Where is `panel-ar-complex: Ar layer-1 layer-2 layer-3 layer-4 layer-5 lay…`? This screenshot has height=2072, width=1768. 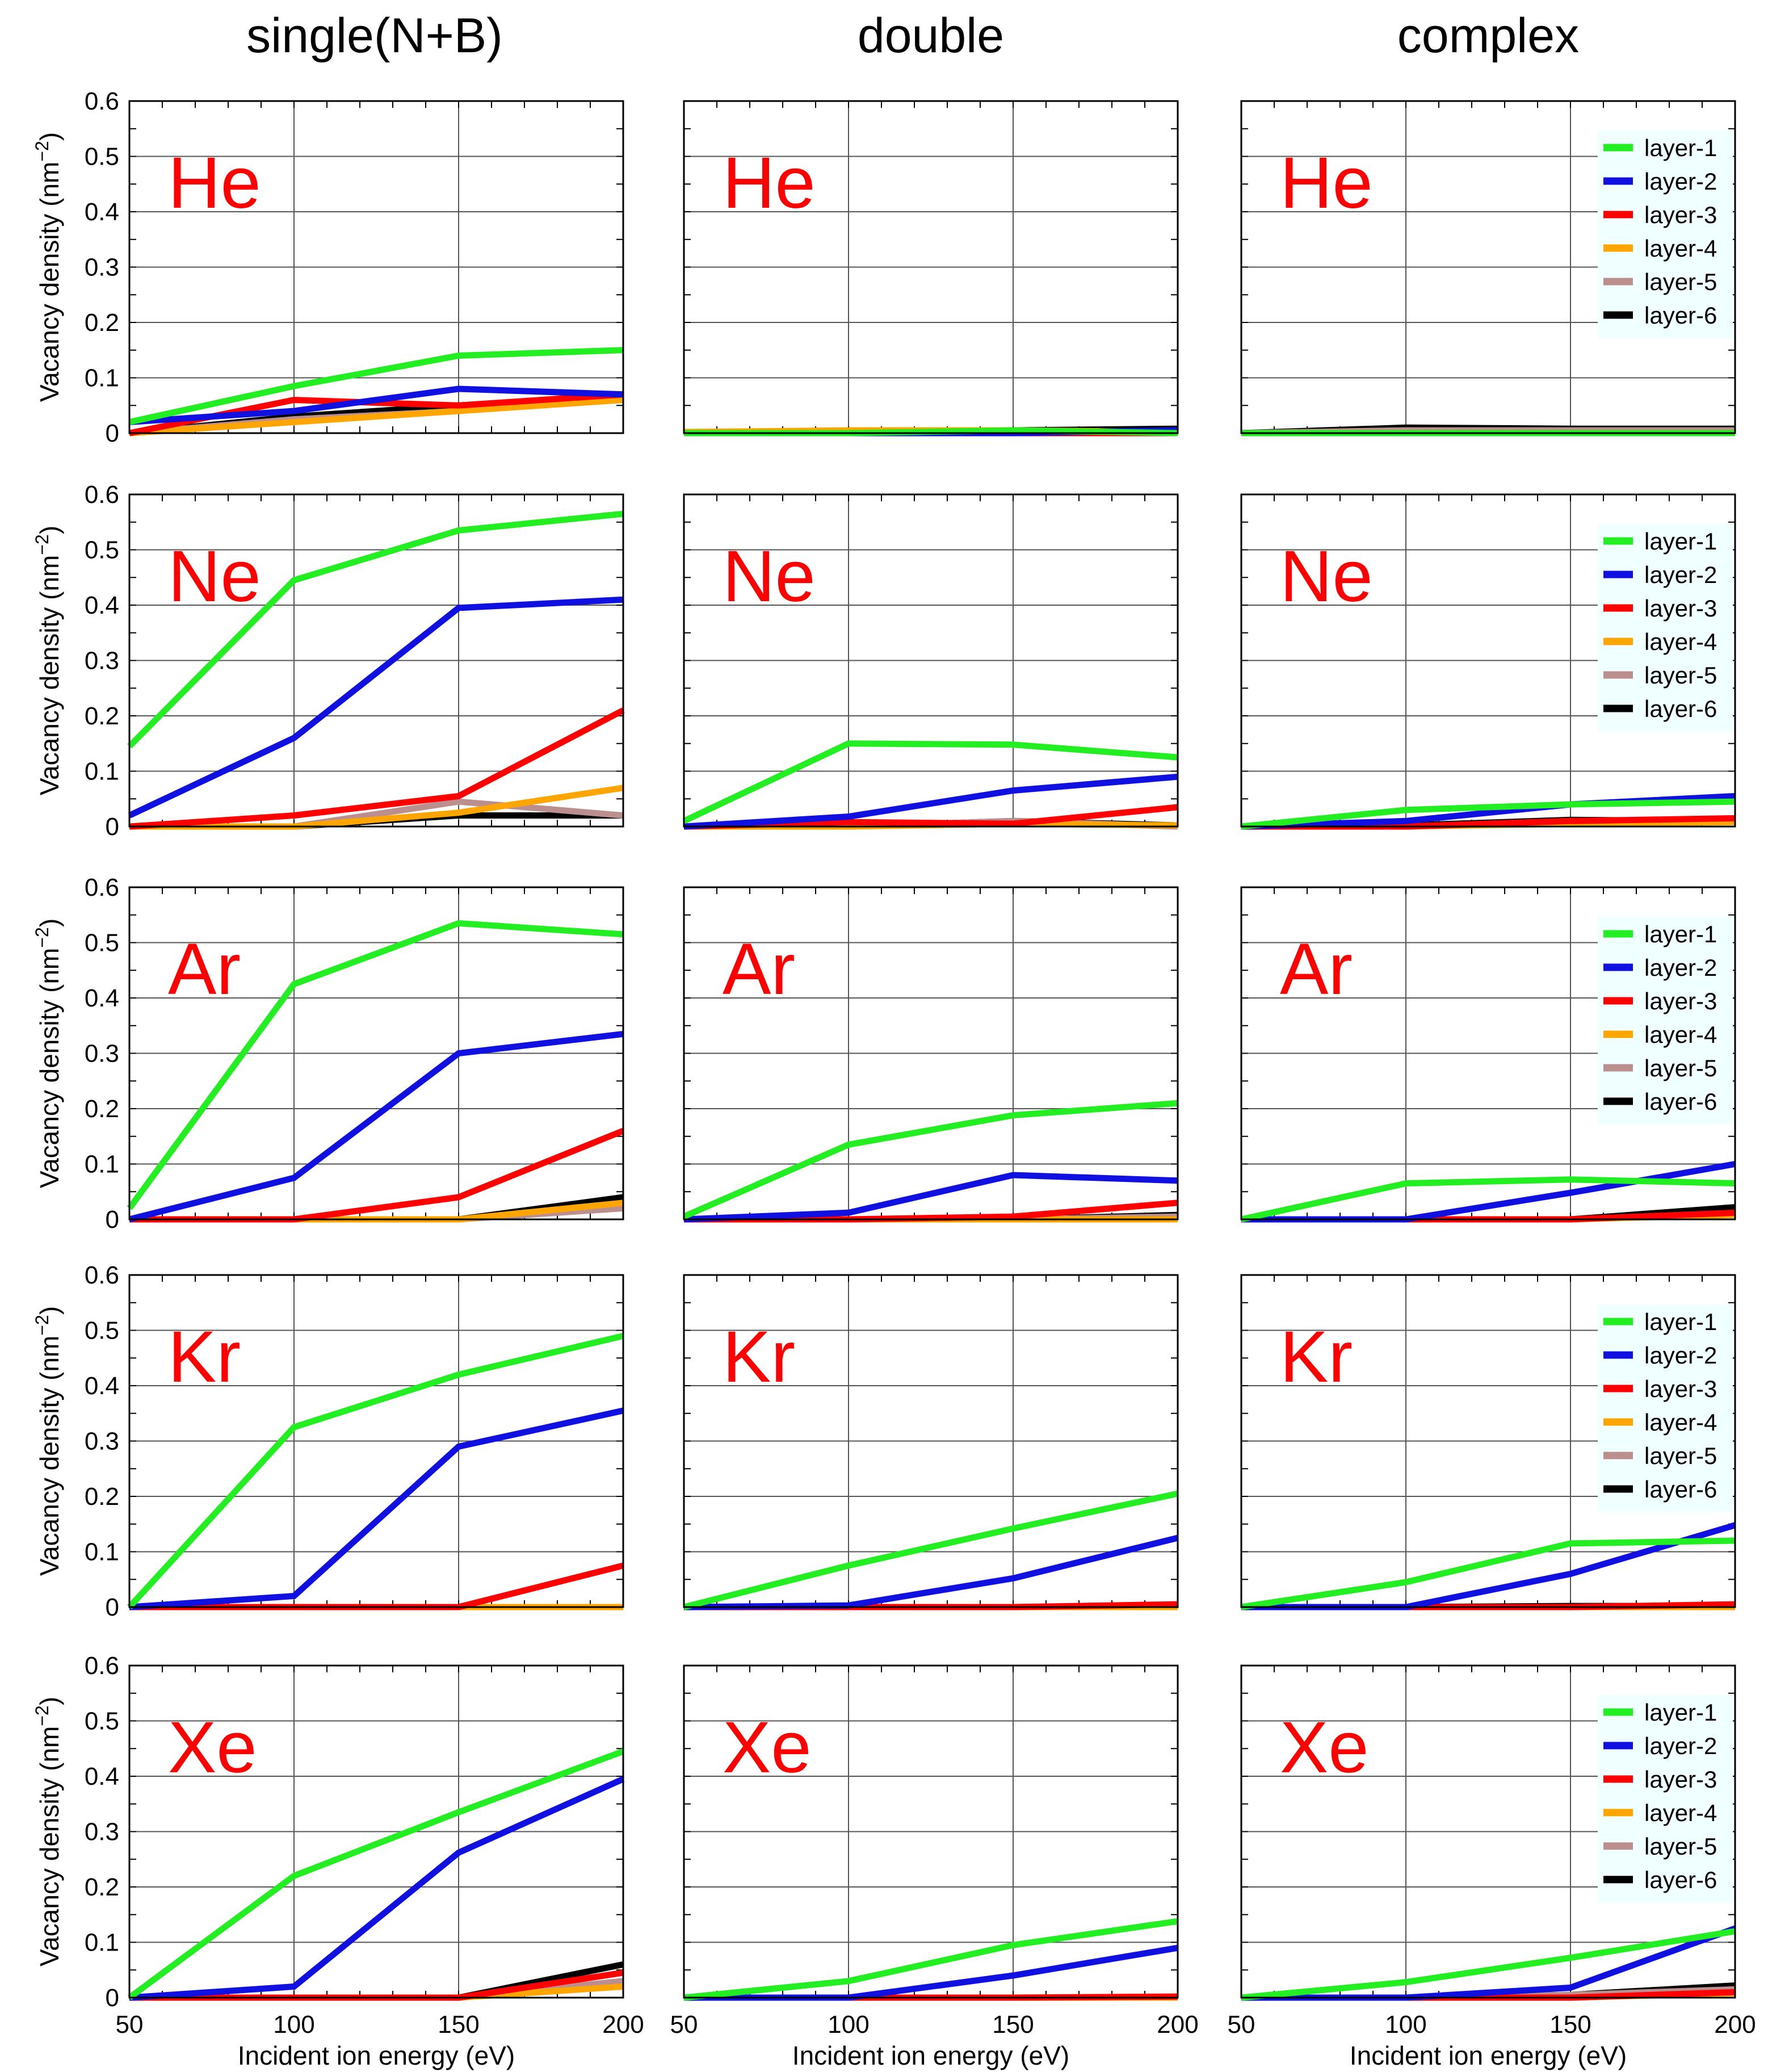
panel-ar-complex: Ar layer-1 layer-2 layer-3 layer-4 layer-5 lay… is located at coordinates (1488, 1054).